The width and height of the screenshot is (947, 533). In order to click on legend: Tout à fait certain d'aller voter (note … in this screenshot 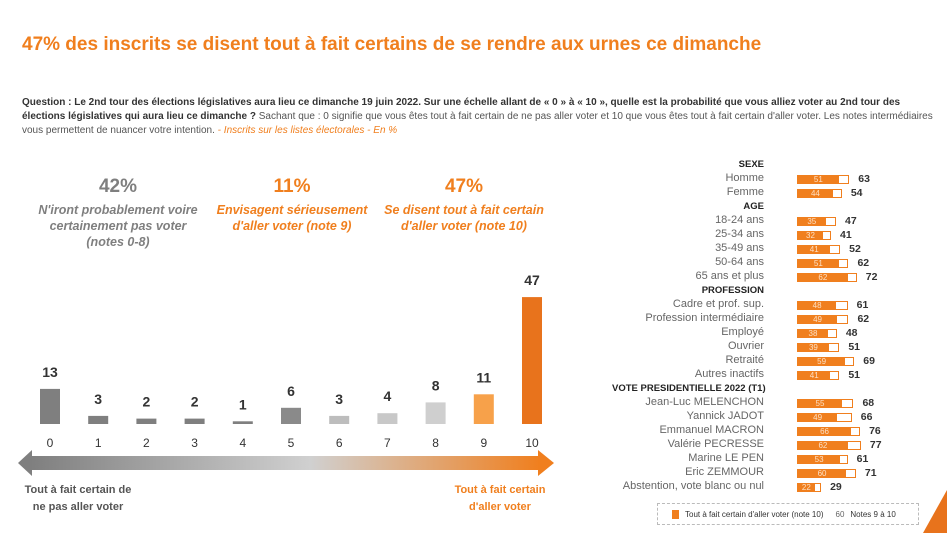, I will do `click(788, 514)`.